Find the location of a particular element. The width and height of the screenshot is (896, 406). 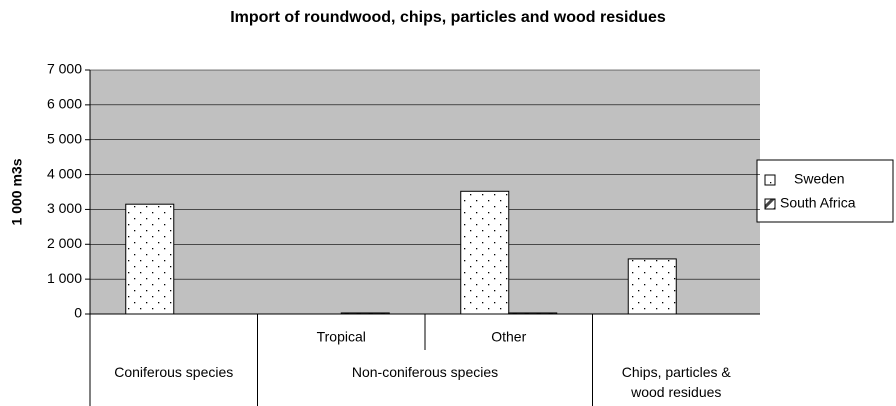

x-tick-label: Other is located at coordinates (508, 337).